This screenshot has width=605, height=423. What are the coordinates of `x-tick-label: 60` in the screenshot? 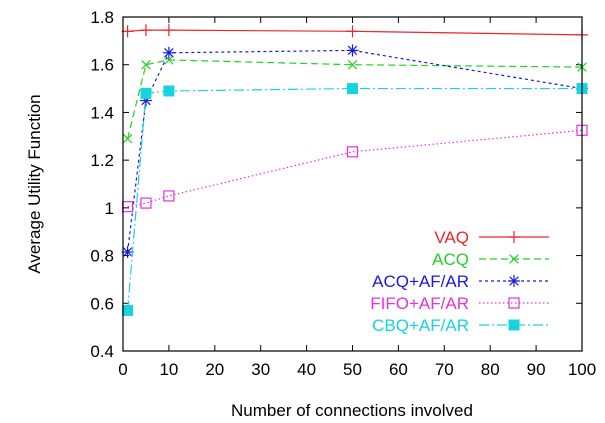 It's located at (398, 369).